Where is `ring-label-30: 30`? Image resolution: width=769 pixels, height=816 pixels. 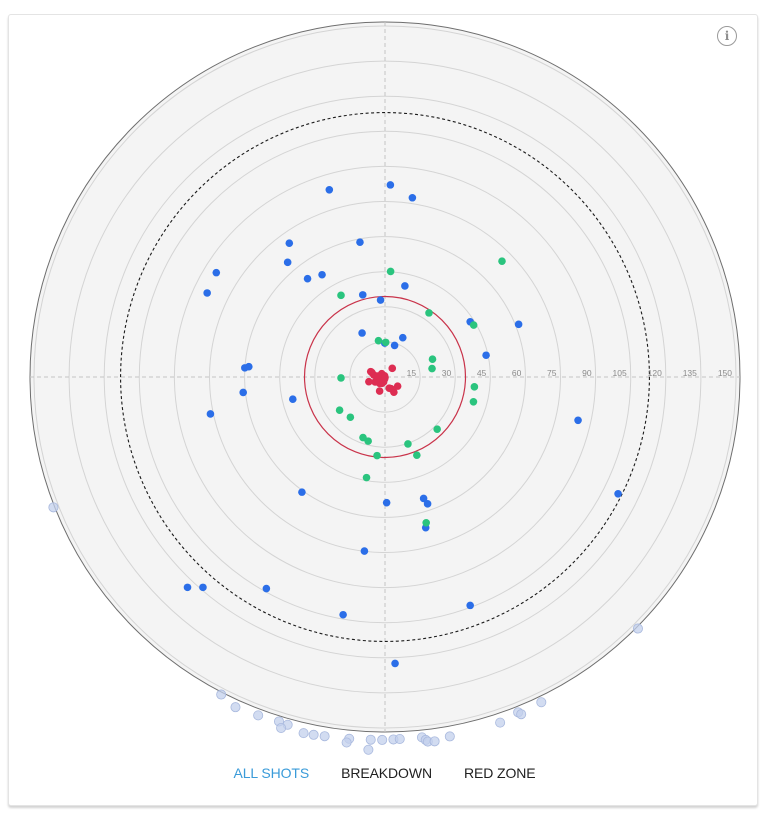 ring-label-30: 30 is located at coordinates (447, 373).